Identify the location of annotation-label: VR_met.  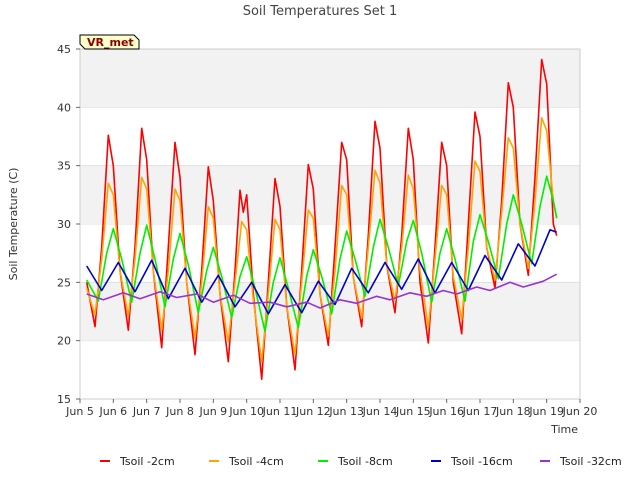
(110, 42).